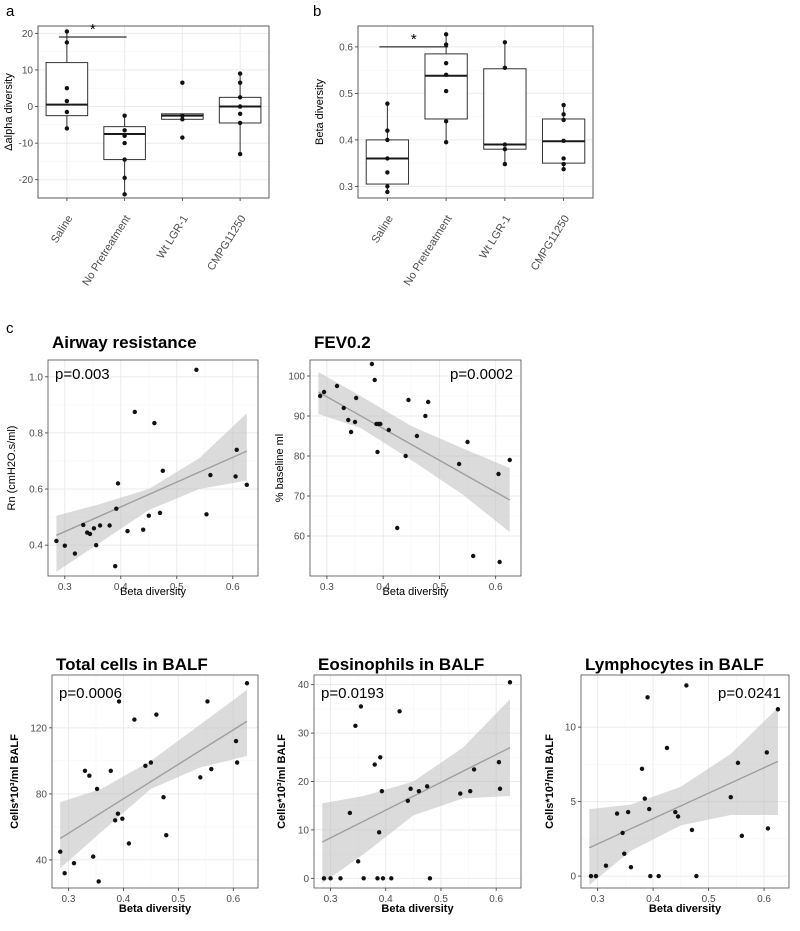 This screenshot has width=800, height=931. Describe the element at coordinates (300, 537) in the screenshot. I see `y-tick-label: 60` at that location.